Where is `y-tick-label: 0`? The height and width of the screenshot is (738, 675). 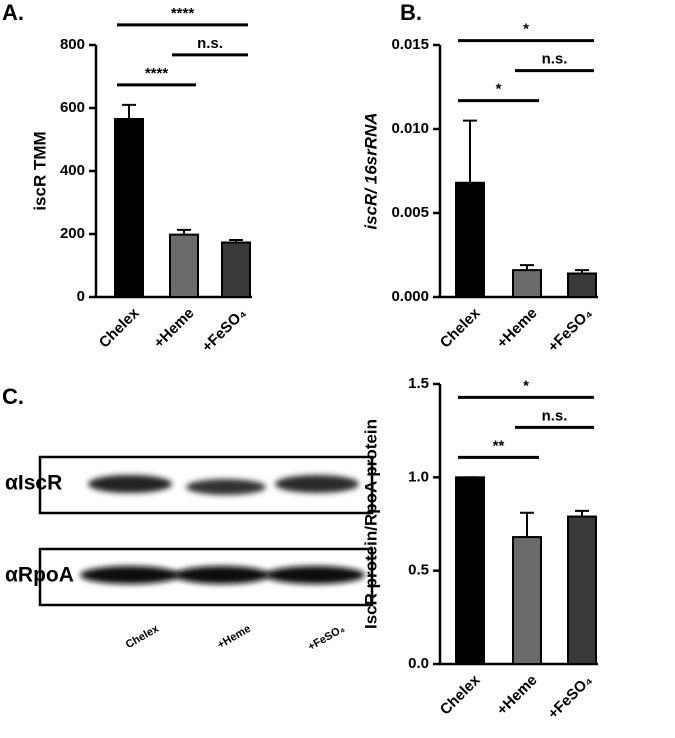
y-tick-label: 0 is located at coordinates (81, 296).